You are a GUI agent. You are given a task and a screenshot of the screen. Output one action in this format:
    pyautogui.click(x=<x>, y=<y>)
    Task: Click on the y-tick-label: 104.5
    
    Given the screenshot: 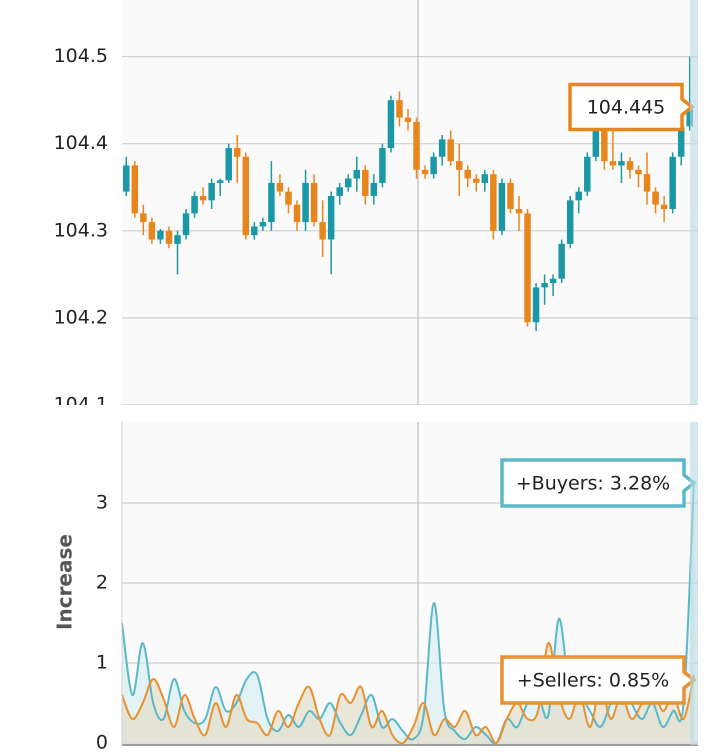 What is the action you would take?
    pyautogui.click(x=81, y=56)
    